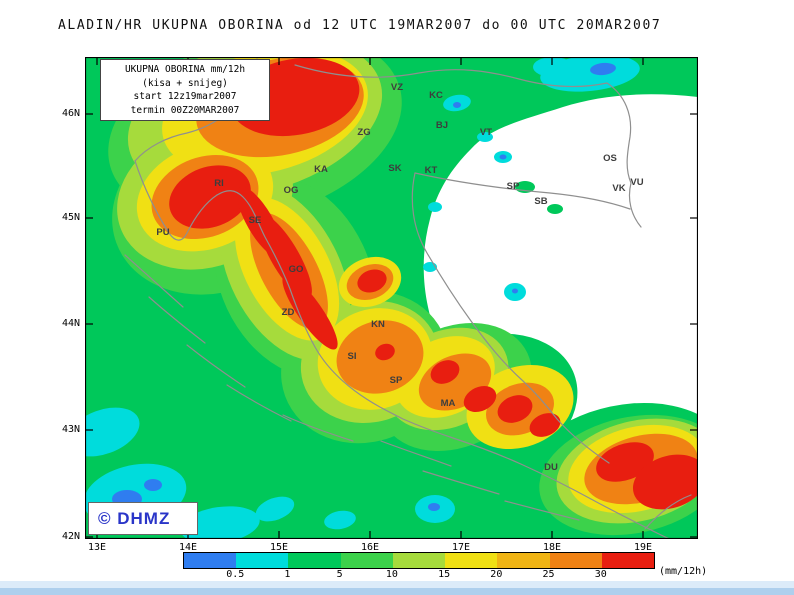 The image size is (794, 595). Describe the element at coordinates (279, 547) in the screenshot. I see `lon-label-15e: 15E` at that location.